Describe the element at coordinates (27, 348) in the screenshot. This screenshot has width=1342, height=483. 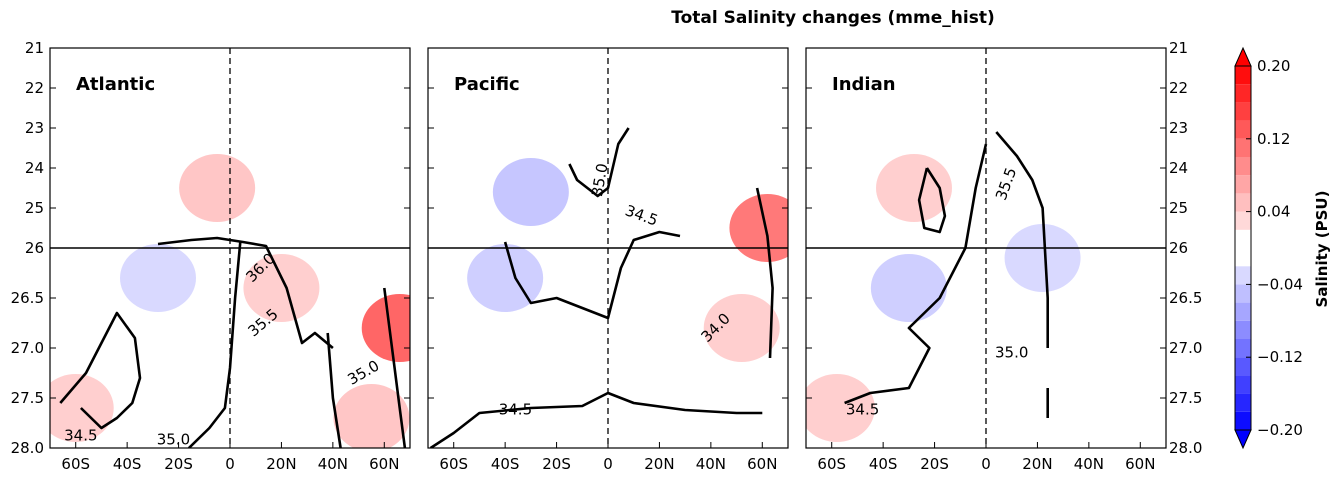
I see `y-tick-label-left: 27.0` at that location.